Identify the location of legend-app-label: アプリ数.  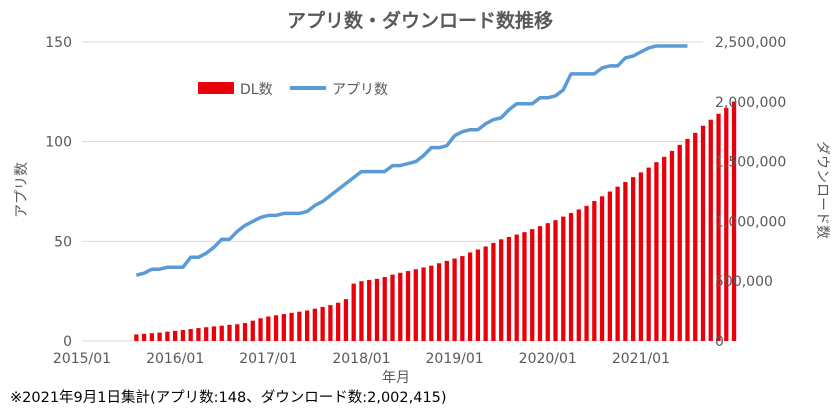
(360, 90).